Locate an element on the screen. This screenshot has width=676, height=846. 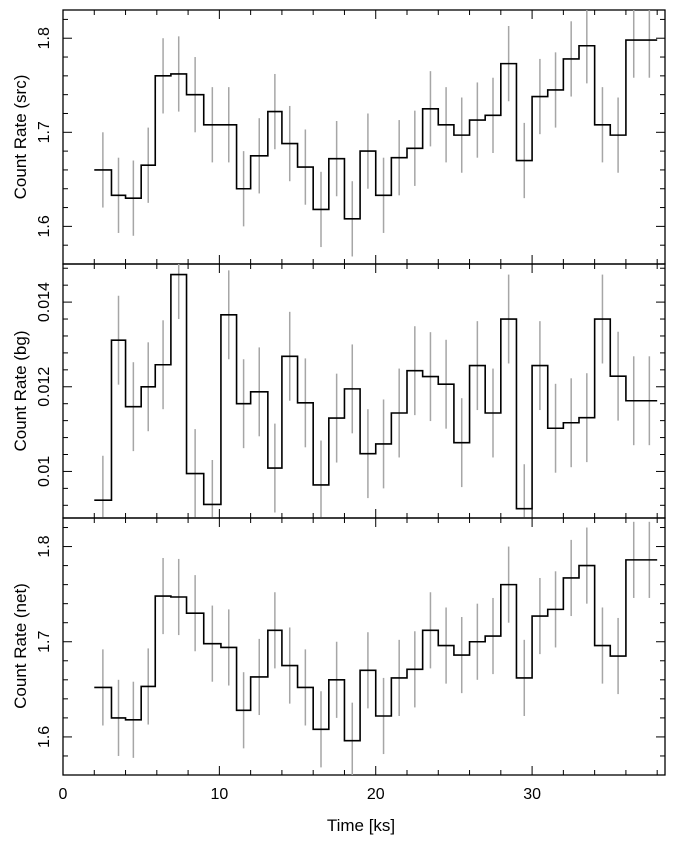
x-axis-label: Time [ks] is located at coordinates (361, 825).